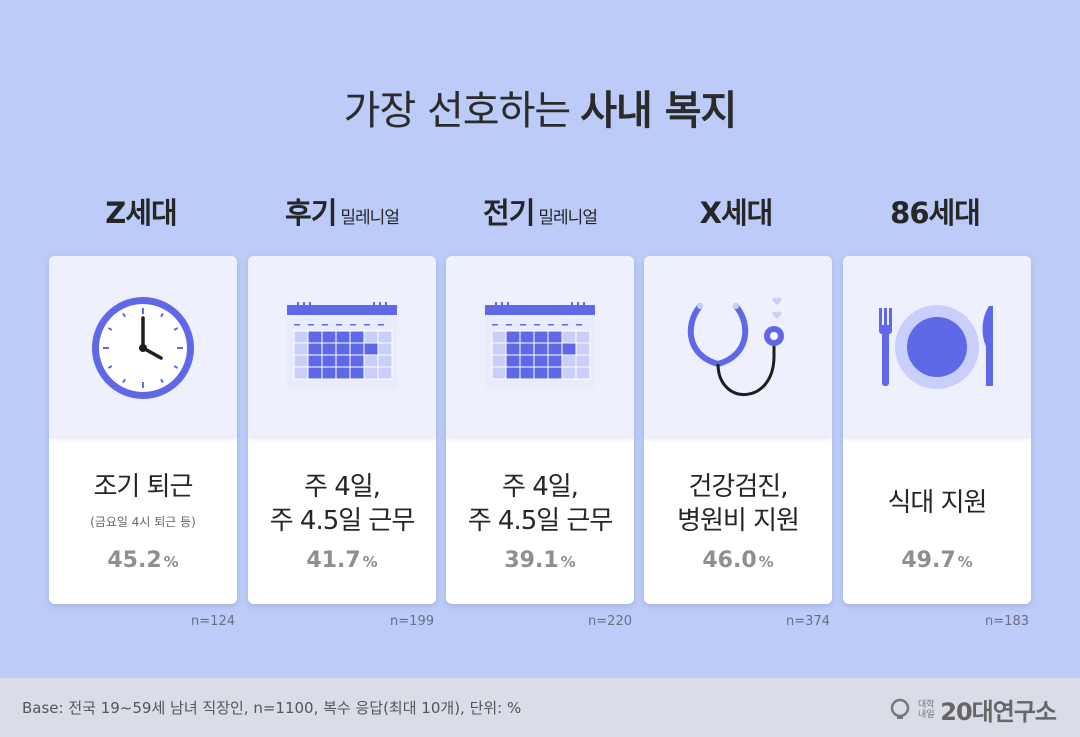 This screenshot has height=737, width=1080. What do you see at coordinates (342, 560) in the screenshot?
I see `percent-value: 41.7%` at bounding box center [342, 560].